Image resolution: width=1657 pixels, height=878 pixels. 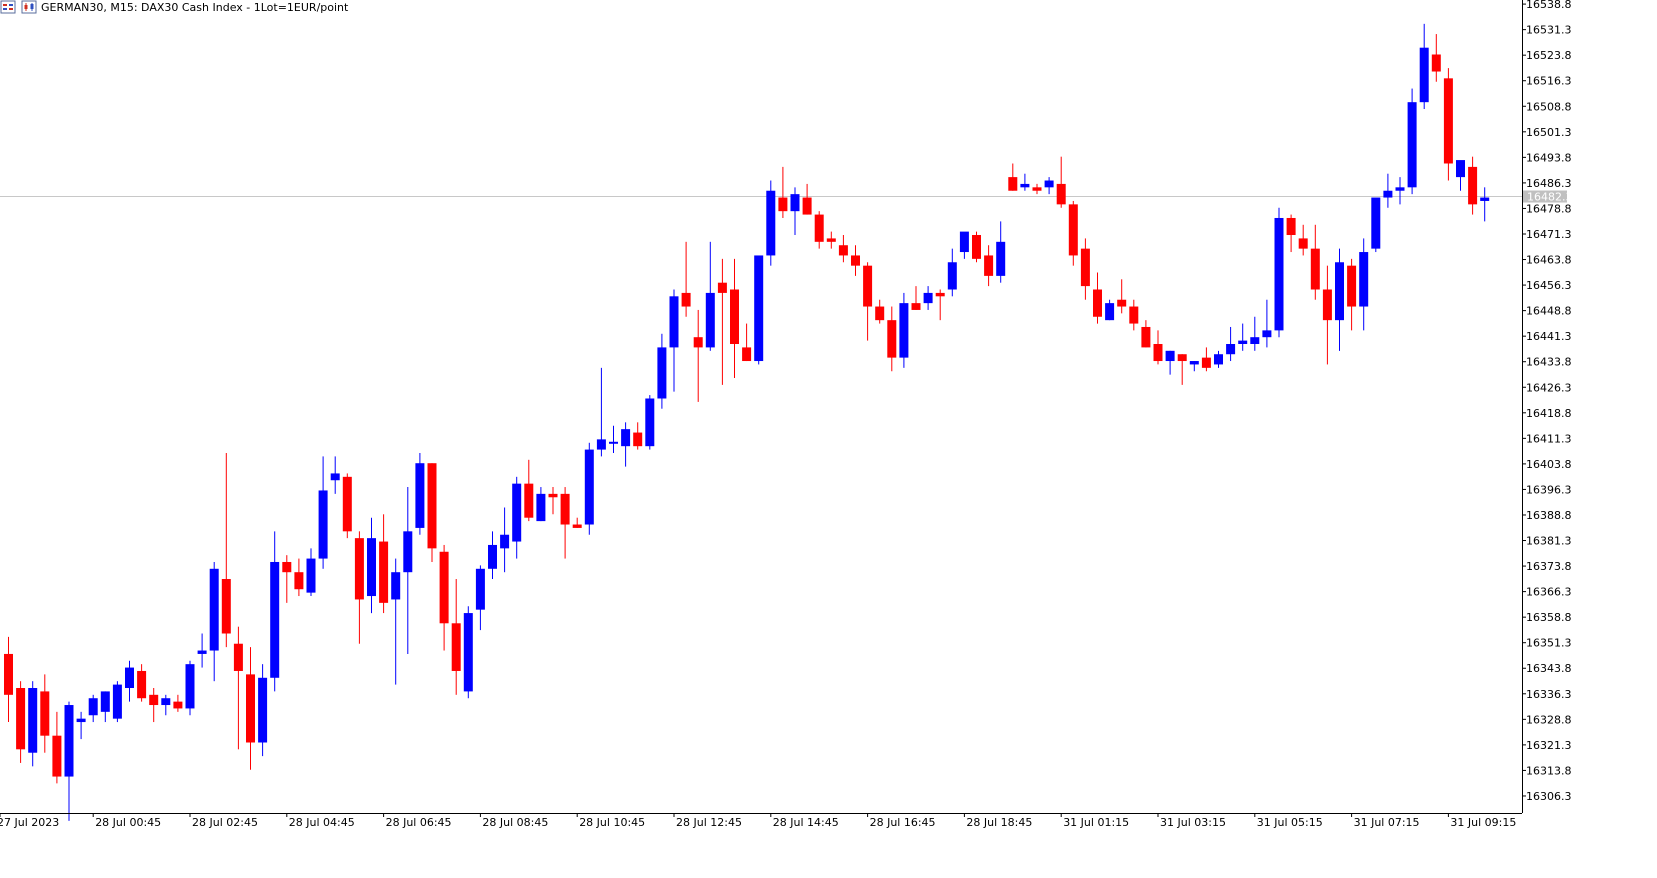 What do you see at coordinates (322, 822) in the screenshot?
I see `time-tick-label: 28 Jul 04:45` at bounding box center [322, 822].